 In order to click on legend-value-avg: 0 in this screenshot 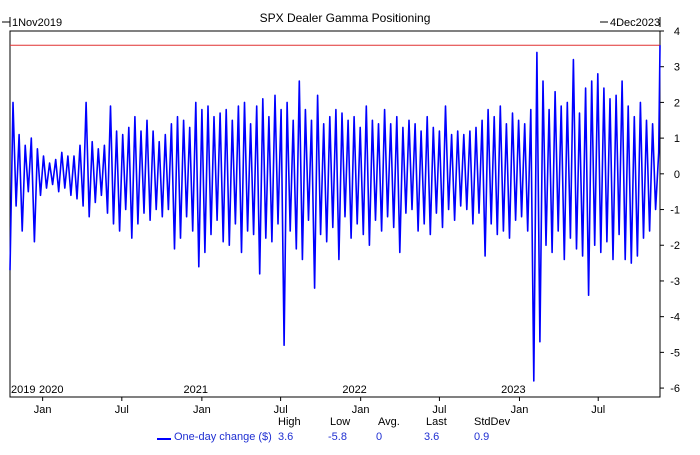, I will do `click(379, 437)`.